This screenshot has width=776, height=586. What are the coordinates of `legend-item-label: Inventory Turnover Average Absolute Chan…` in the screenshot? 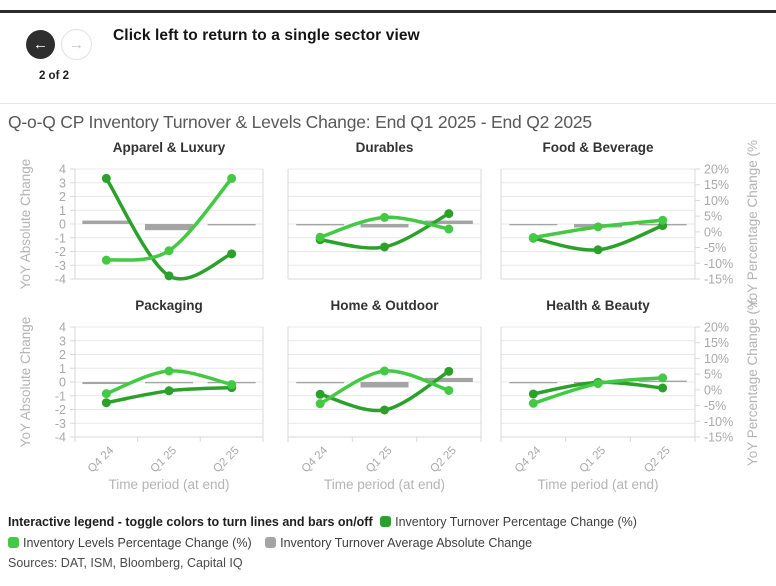 It's located at (406, 543).